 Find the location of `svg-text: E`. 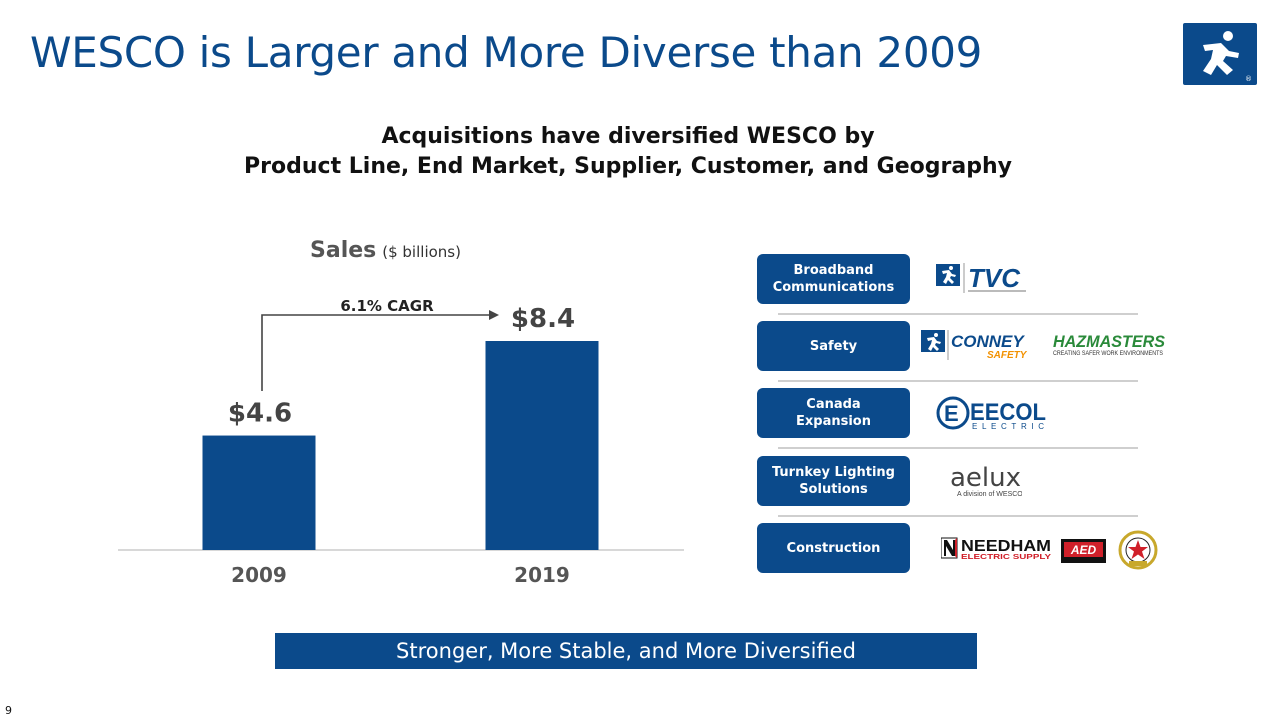

svg-text: E is located at coordinates (951, 413).